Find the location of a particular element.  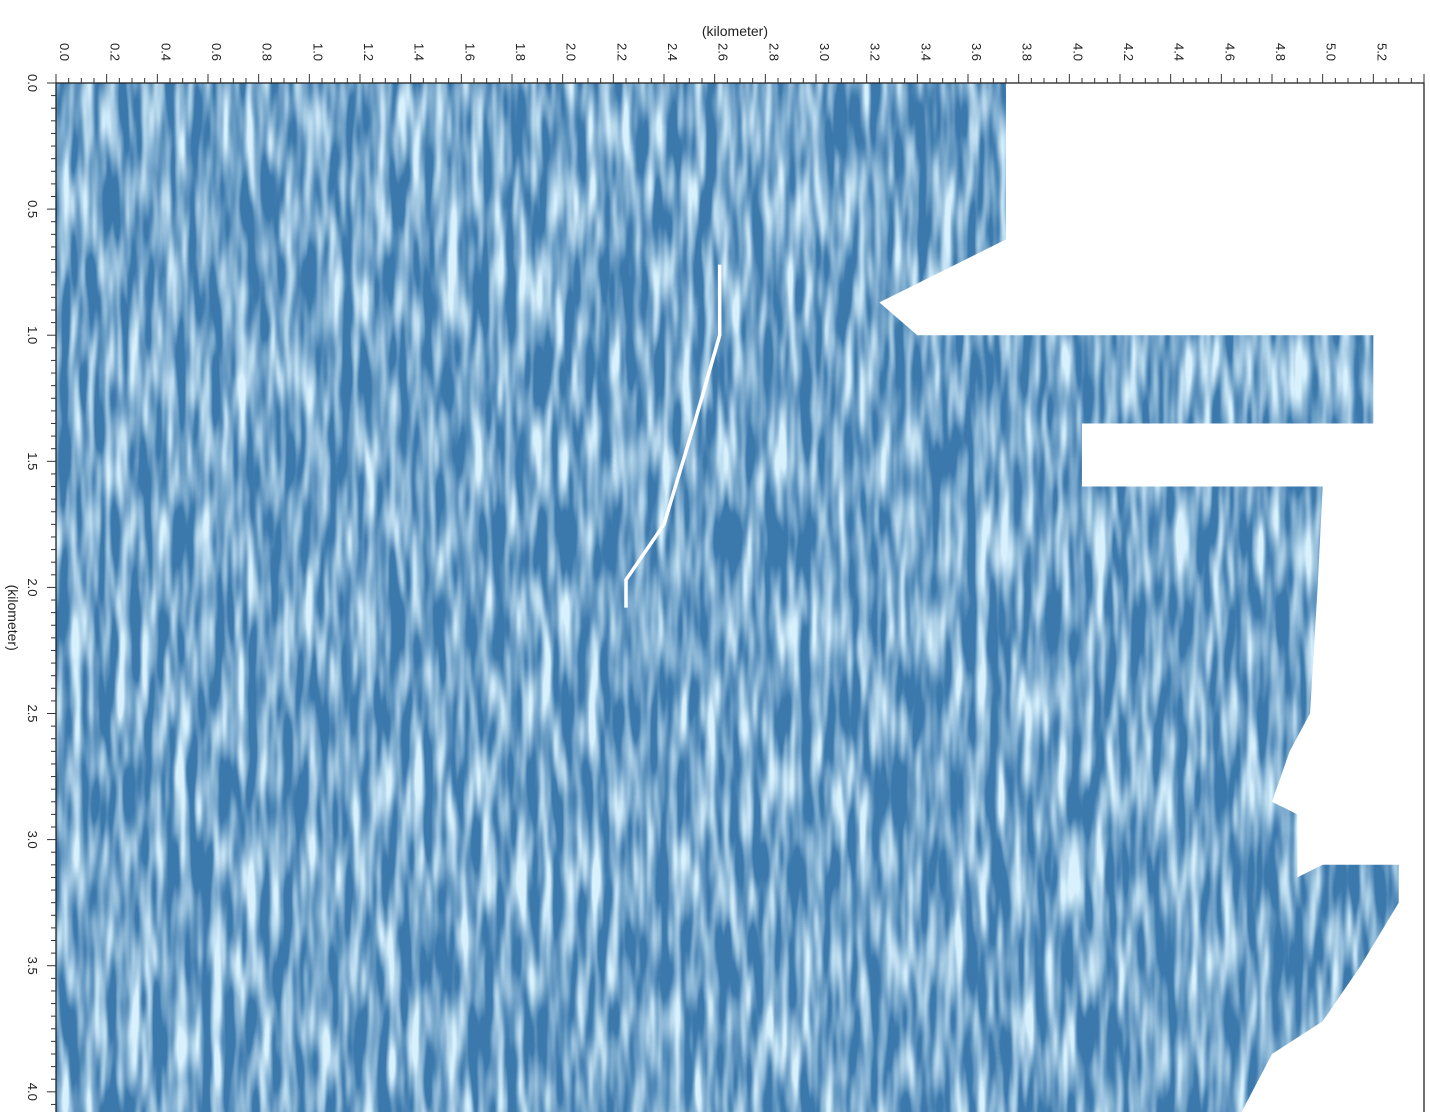

y-tick-label: 3.0 is located at coordinates (32, 840).